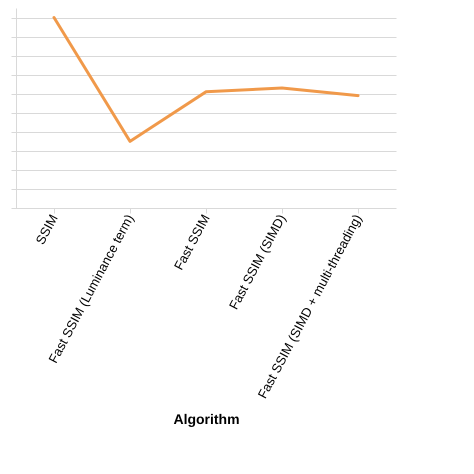  Describe the element at coordinates (206, 418) in the screenshot. I see `x-axis-title: Algorithm` at that location.